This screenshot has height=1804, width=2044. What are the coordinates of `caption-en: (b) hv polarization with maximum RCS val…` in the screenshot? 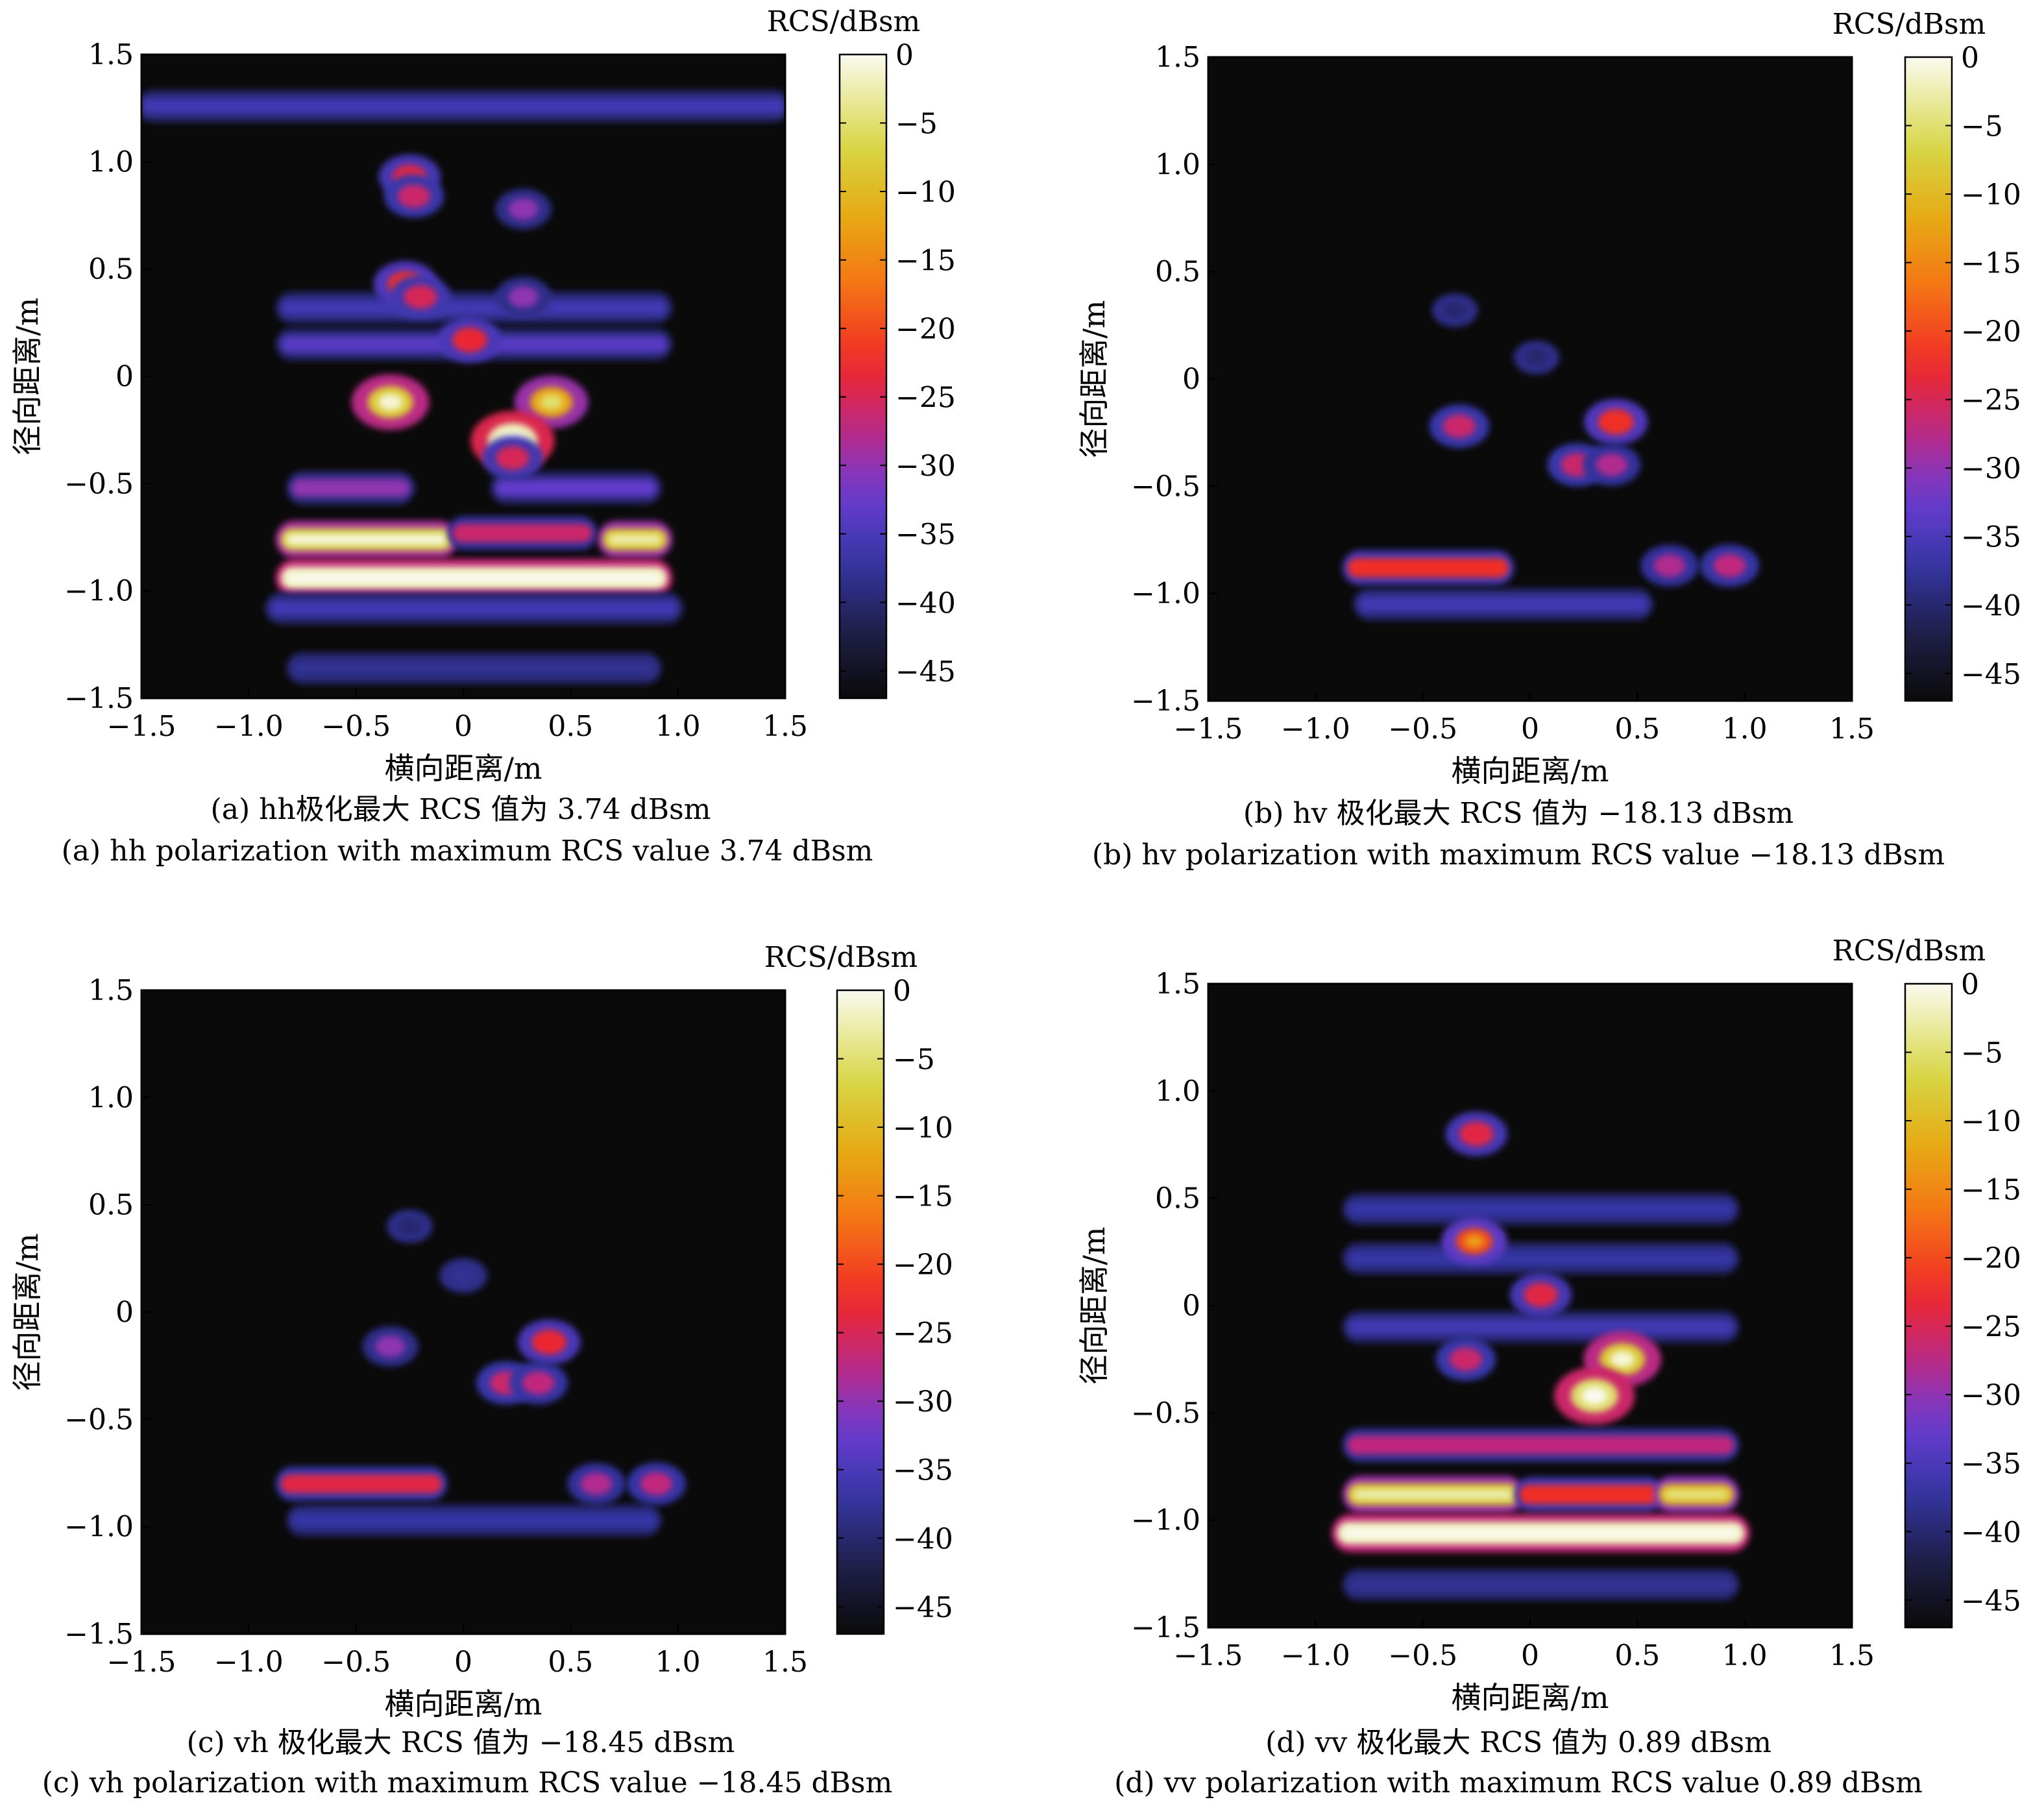 It's located at (1518, 855).